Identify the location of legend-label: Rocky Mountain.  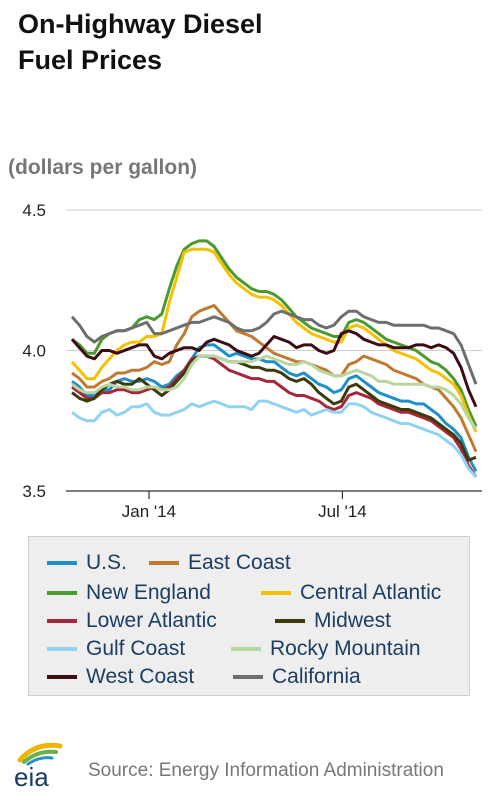
(345, 648).